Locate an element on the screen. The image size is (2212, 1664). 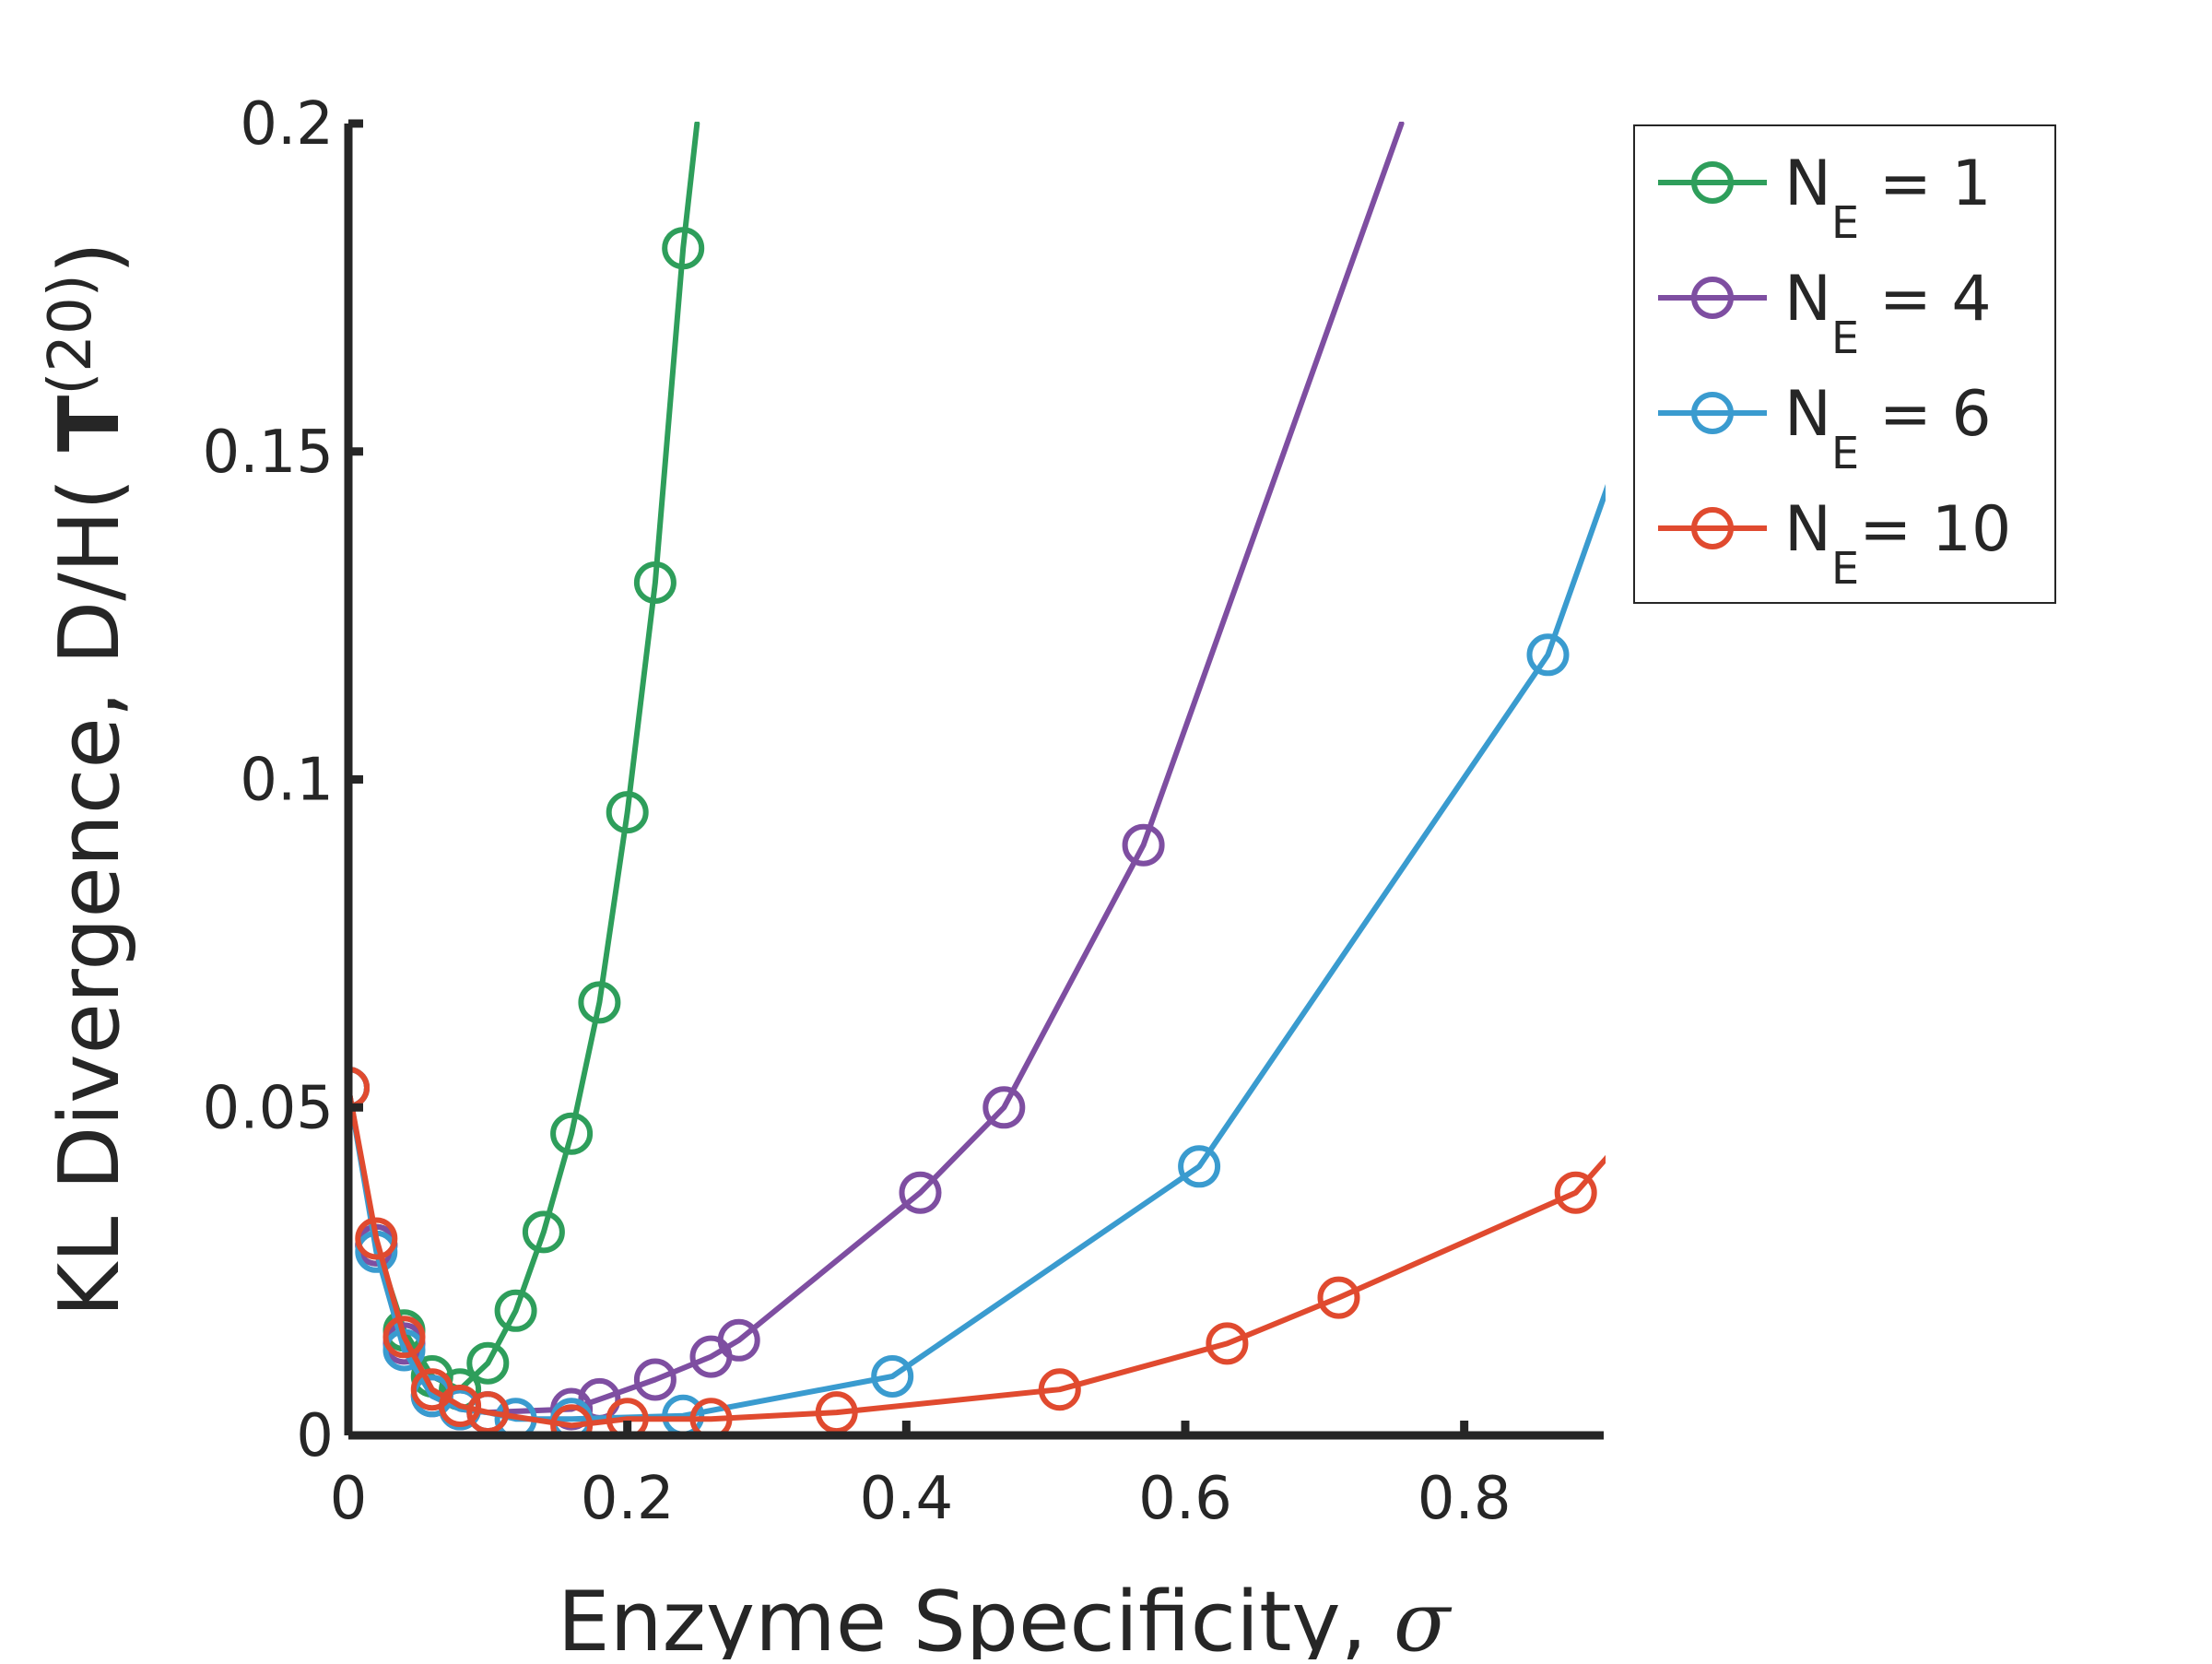
legend-box is located at coordinates (1844, 364).